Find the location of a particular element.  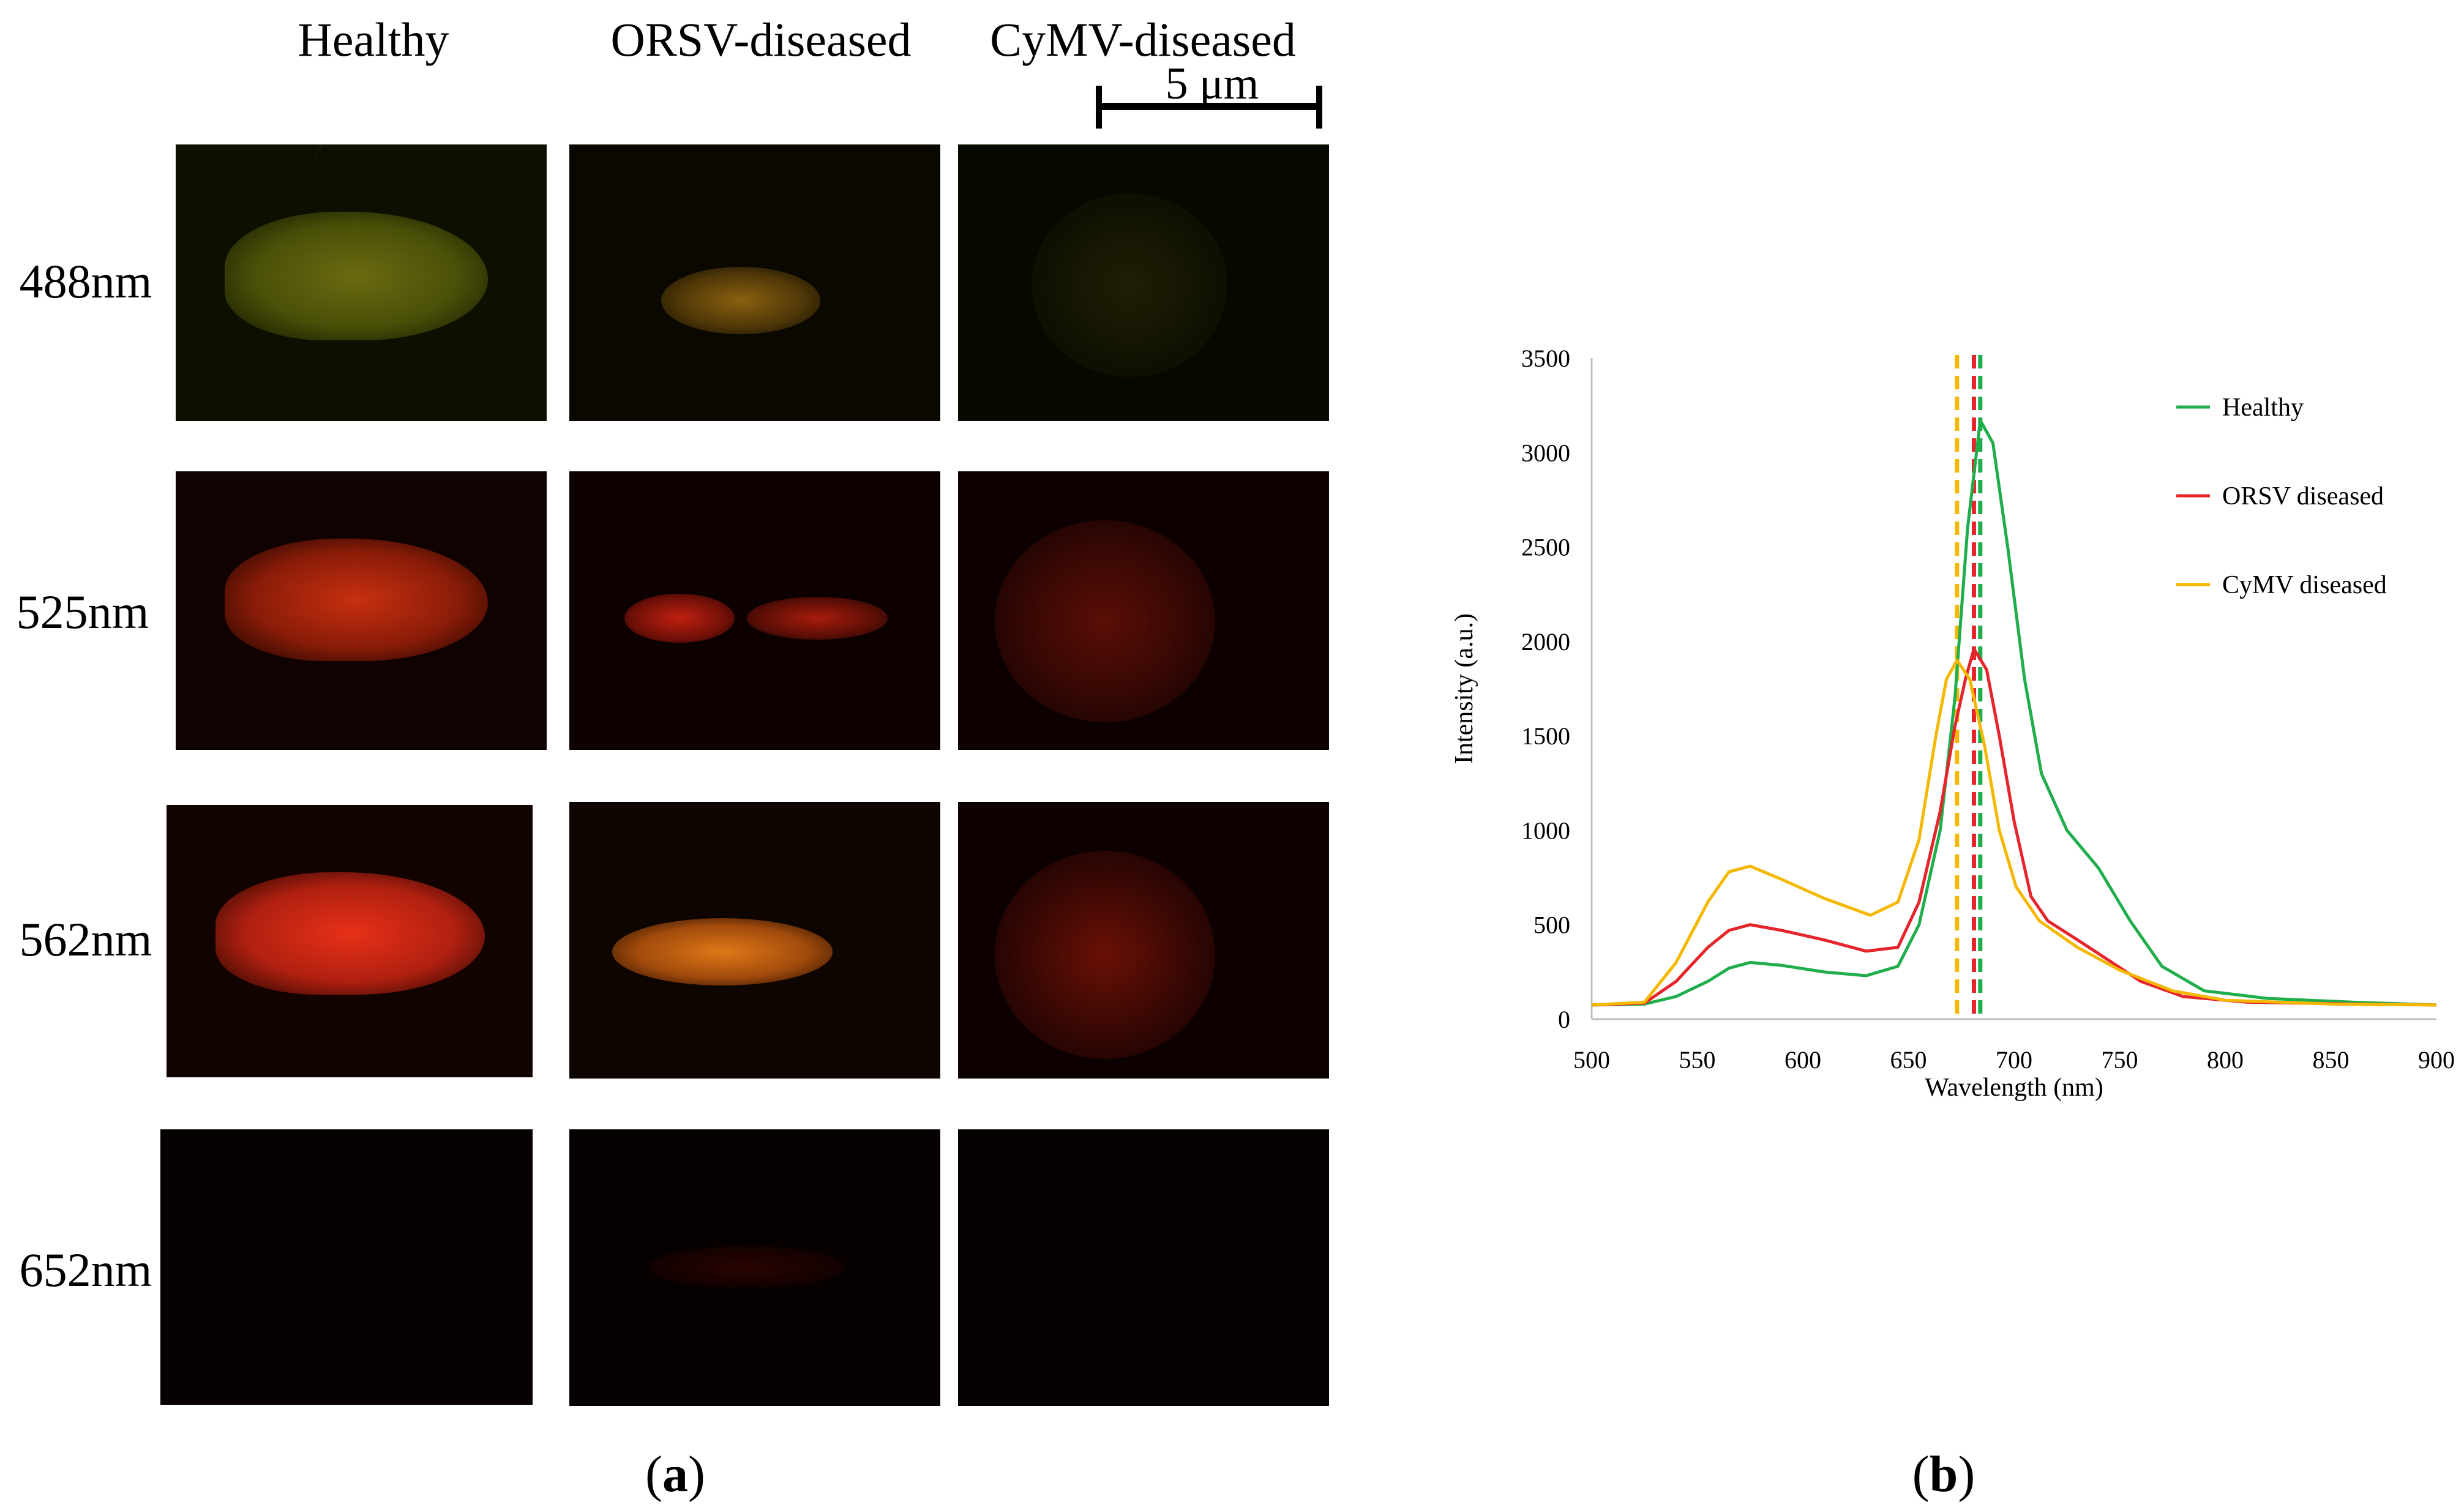

row-label-562: 562nm is located at coordinates (85, 939).